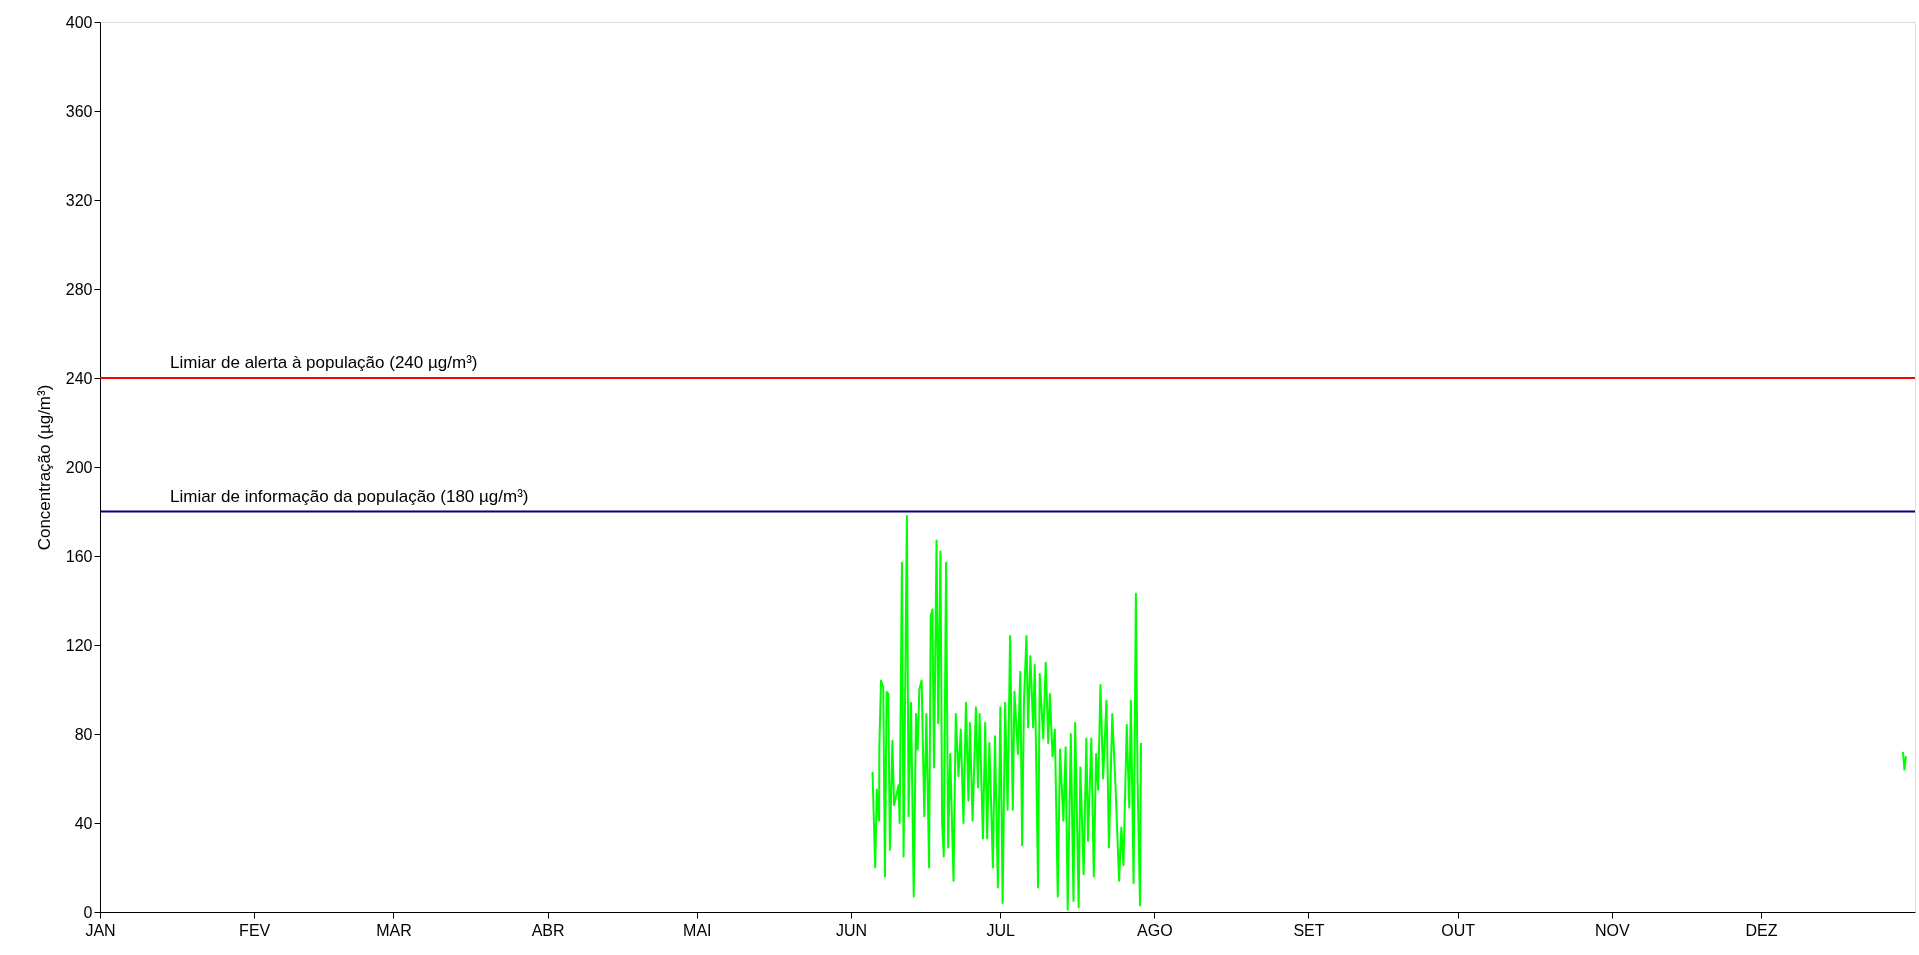  Describe the element at coordinates (83, 734) in the screenshot. I see `y-tick-label: 80` at that location.